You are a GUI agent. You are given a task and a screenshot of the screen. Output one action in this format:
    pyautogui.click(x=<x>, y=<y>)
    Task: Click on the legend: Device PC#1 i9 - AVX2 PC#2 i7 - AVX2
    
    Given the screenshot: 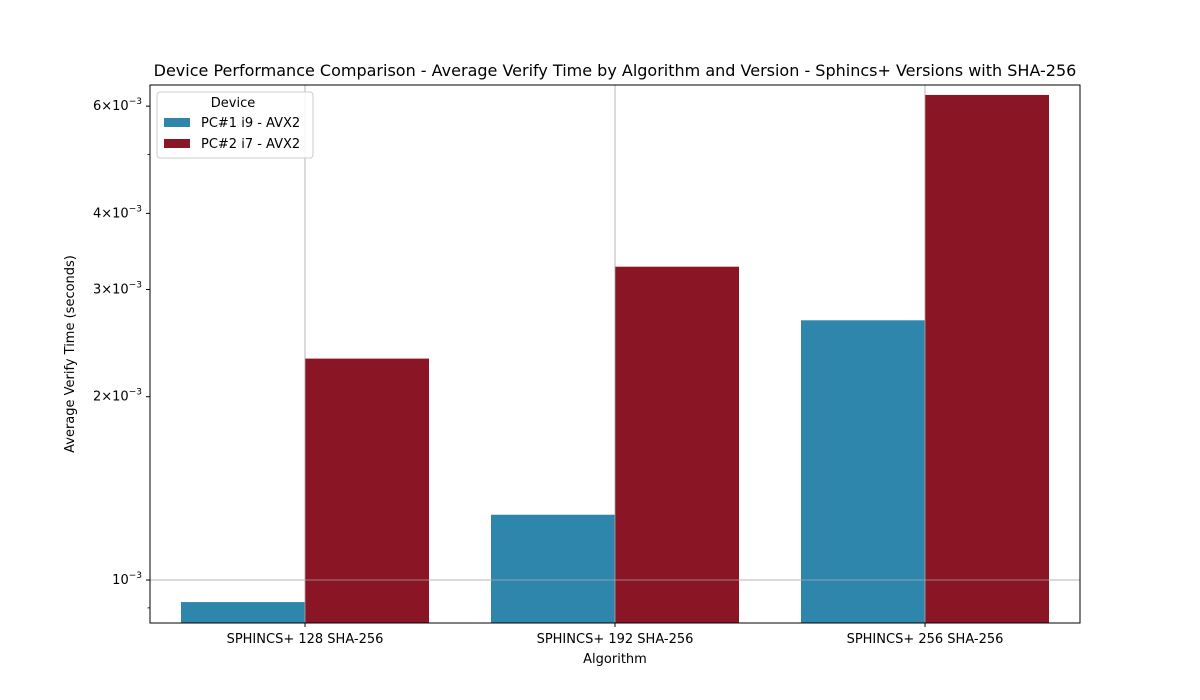 What is the action you would take?
    pyautogui.click(x=235, y=125)
    